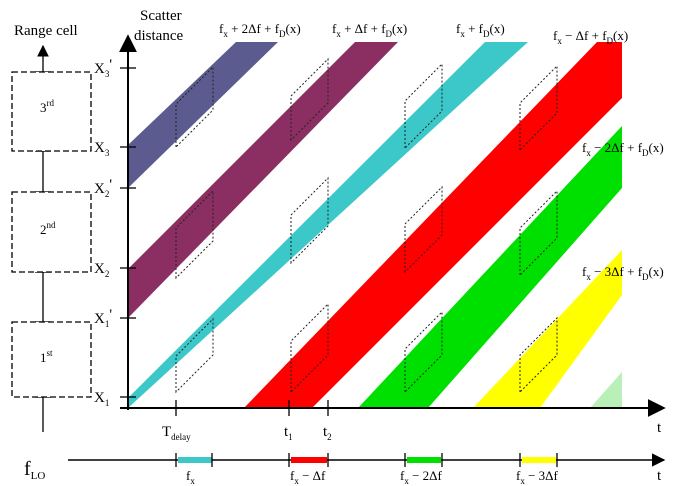  Describe the element at coordinates (101, 399) in the screenshot. I see `y-tick-x1: X1` at that location.